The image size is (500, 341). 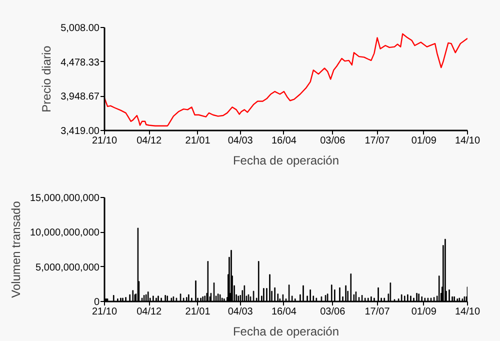 What do you see at coordinates (97, 302) in the screenshot?
I see `y-tick-label: 0` at bounding box center [97, 302].